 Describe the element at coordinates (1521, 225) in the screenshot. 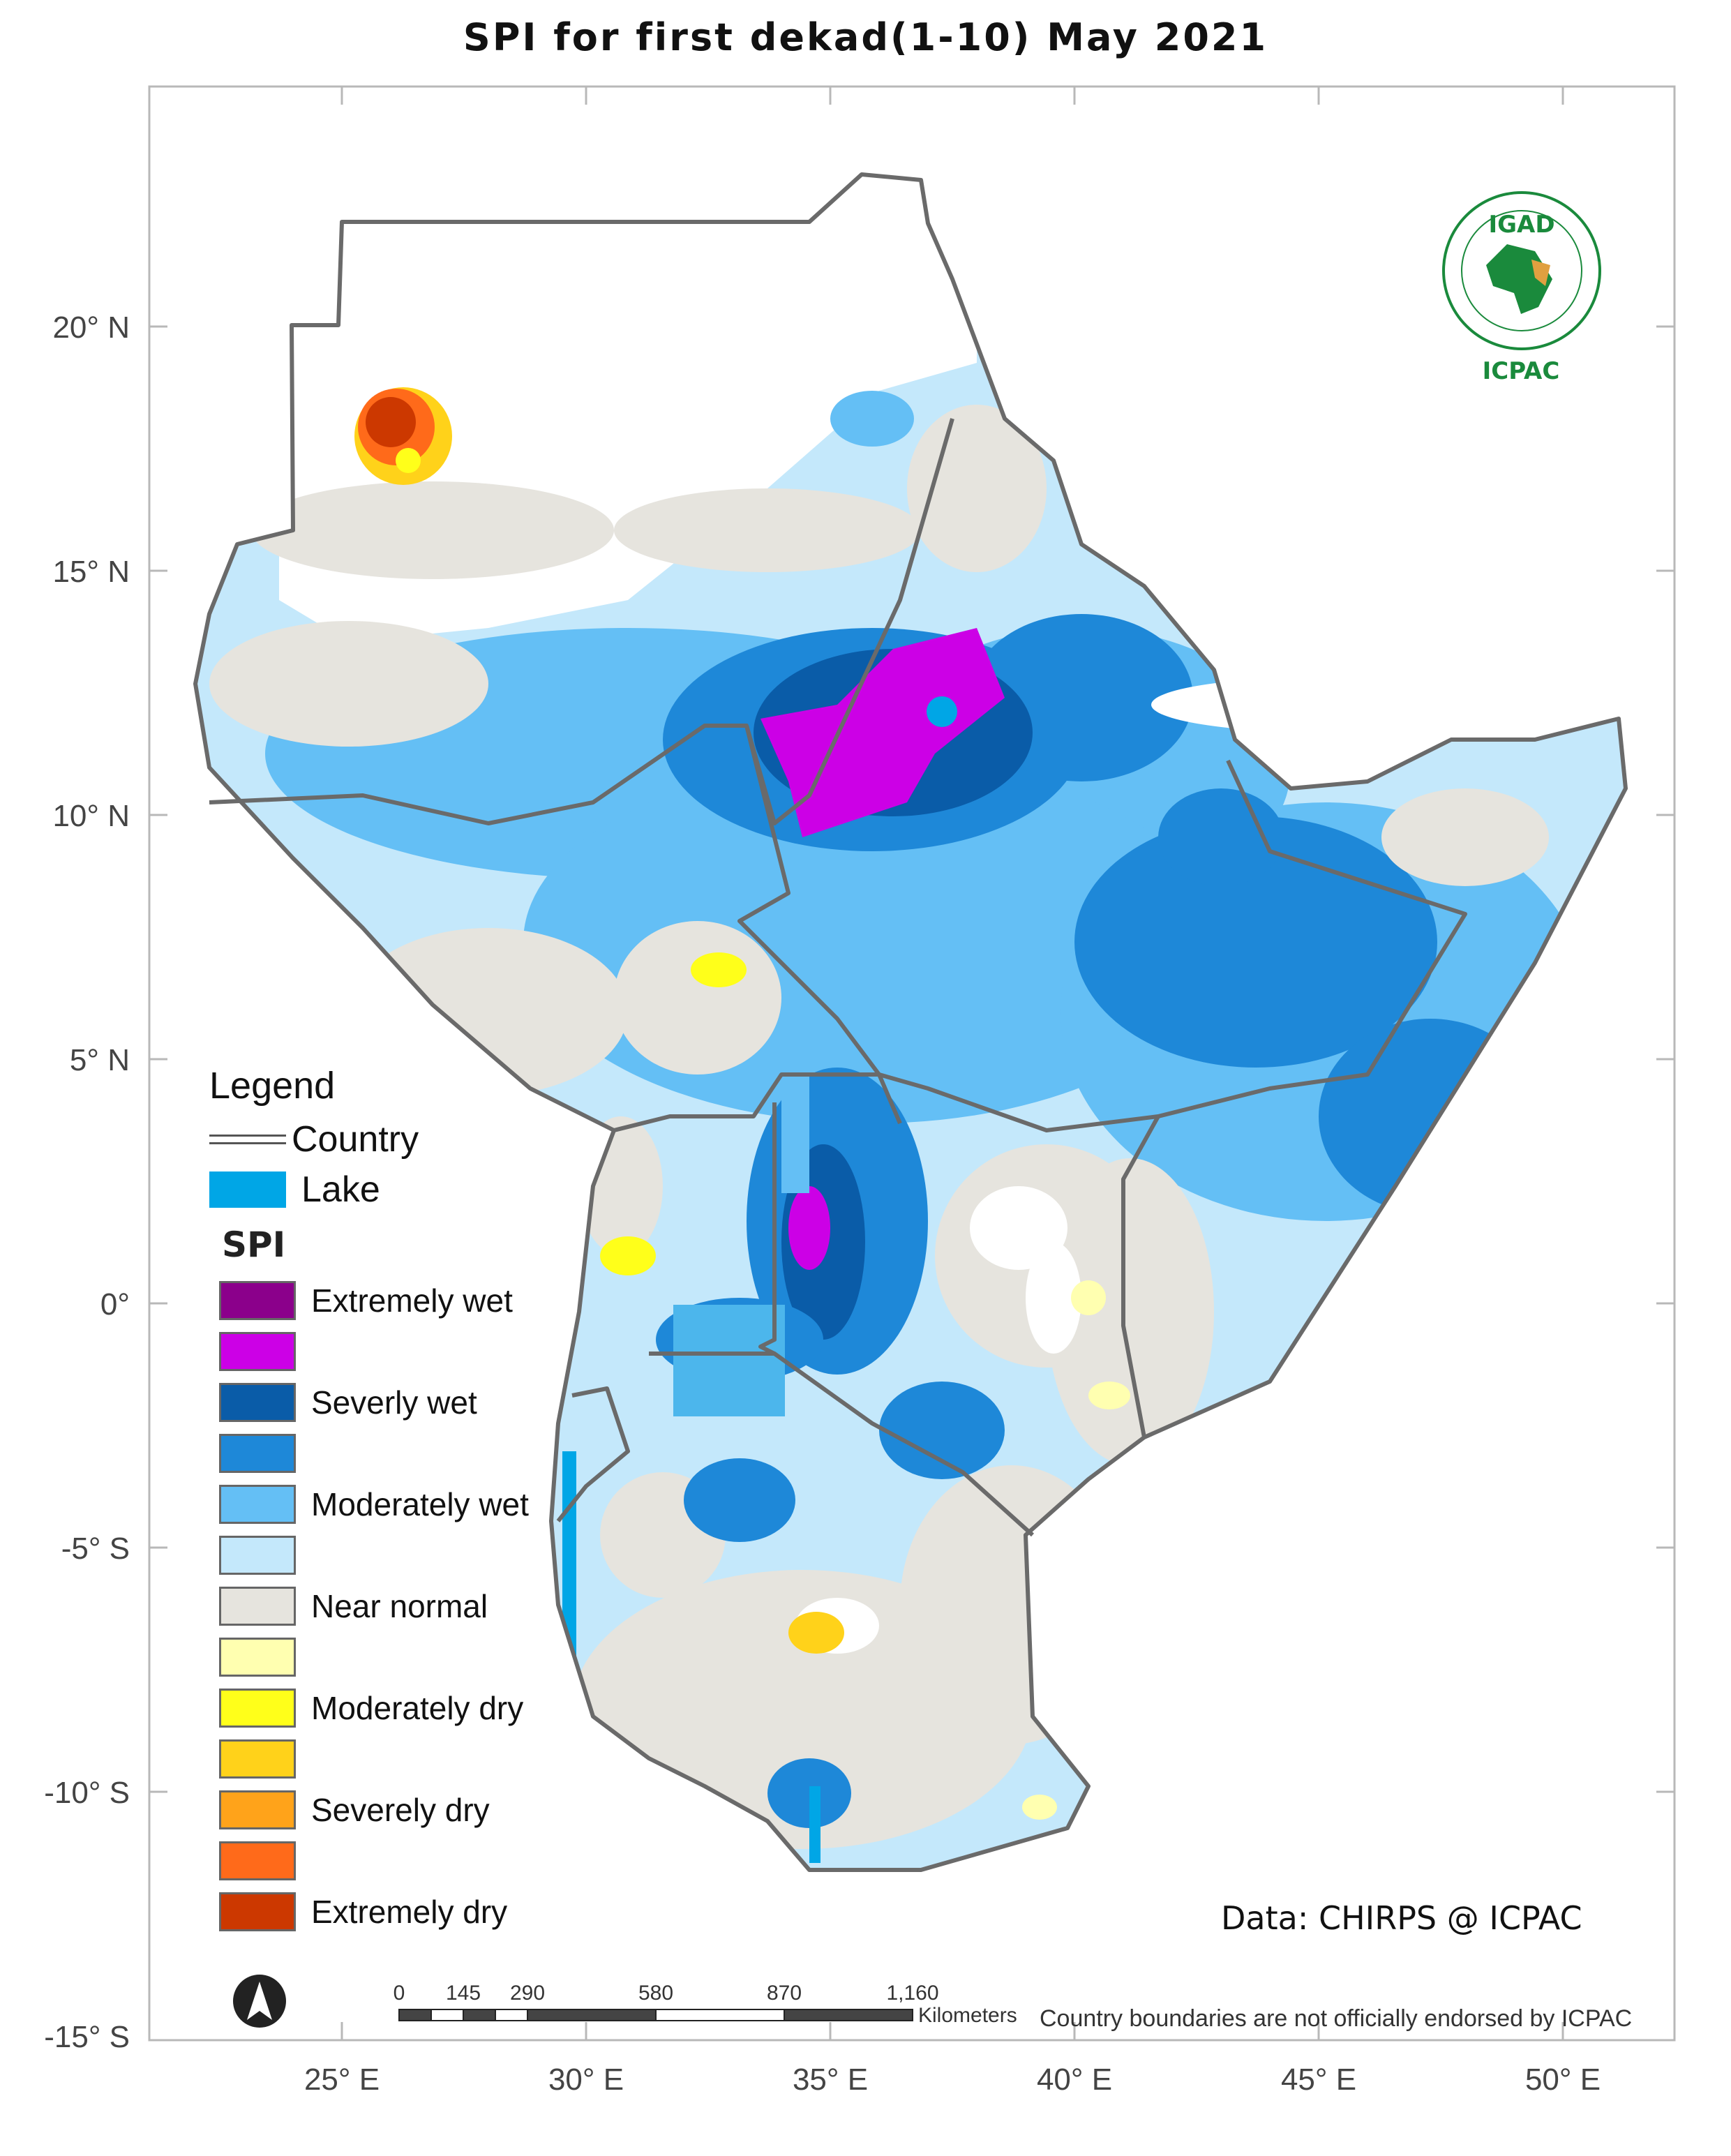

I see `logo-igad-text: IGAD` at that location.